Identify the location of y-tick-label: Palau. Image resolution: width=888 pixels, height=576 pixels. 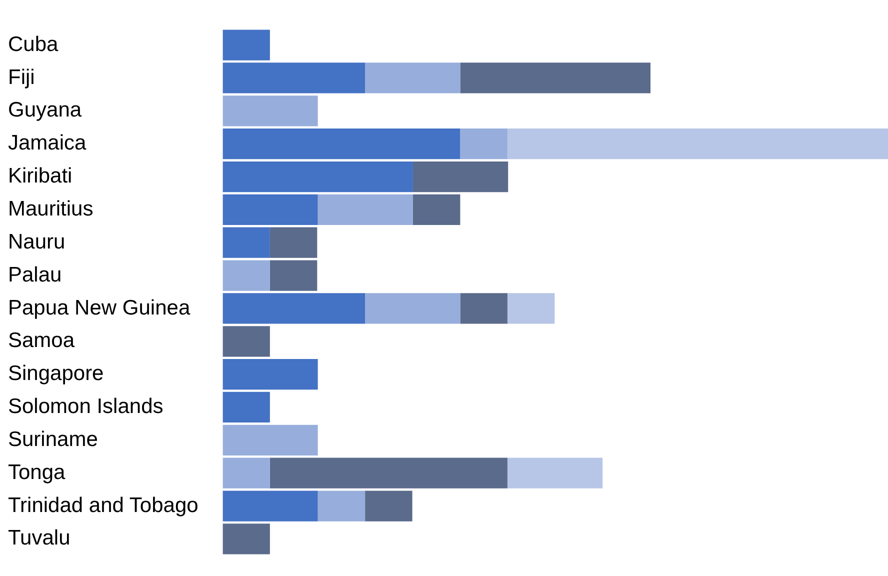
(35, 274).